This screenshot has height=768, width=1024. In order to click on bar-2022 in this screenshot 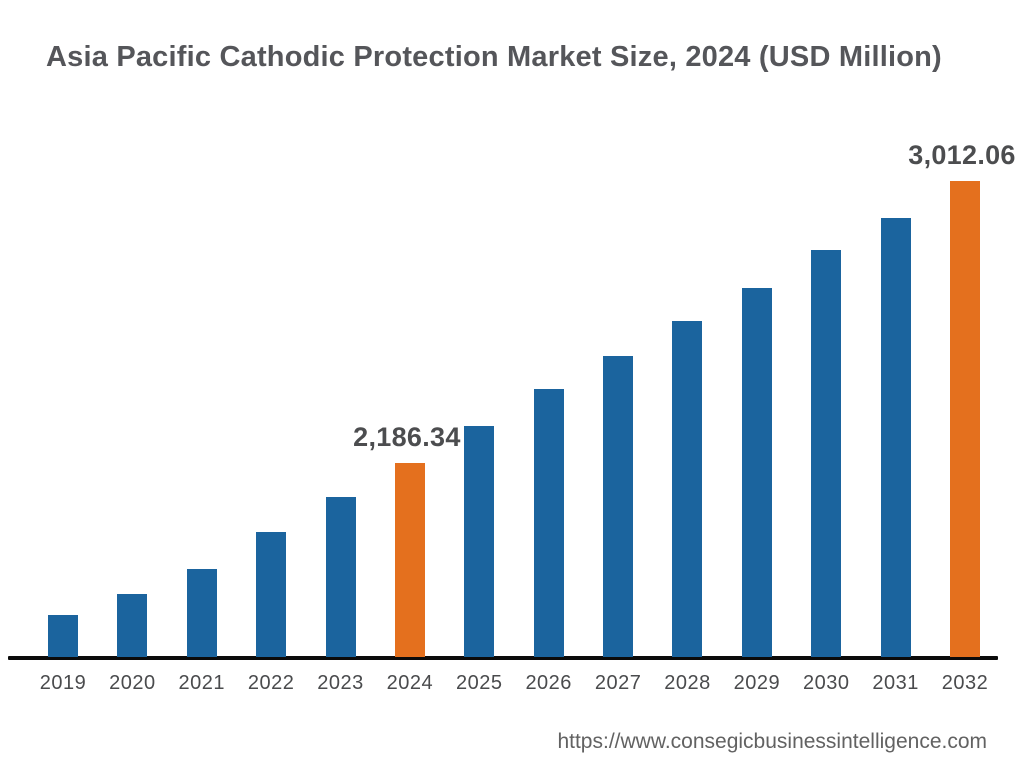, I will do `click(271, 594)`.